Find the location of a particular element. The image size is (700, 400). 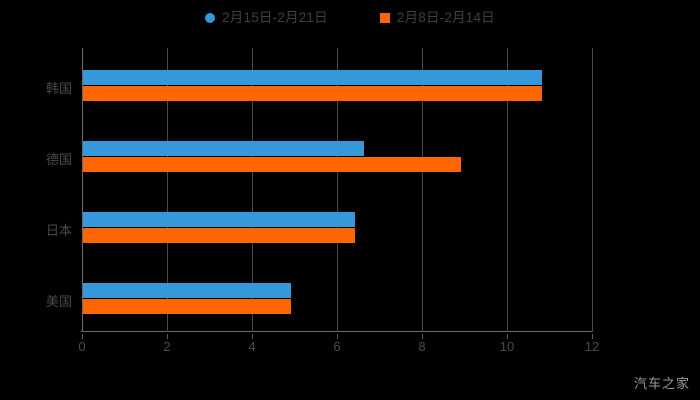

legend-entry-series-0: 2月15日-2月21日 is located at coordinates (266, 18).